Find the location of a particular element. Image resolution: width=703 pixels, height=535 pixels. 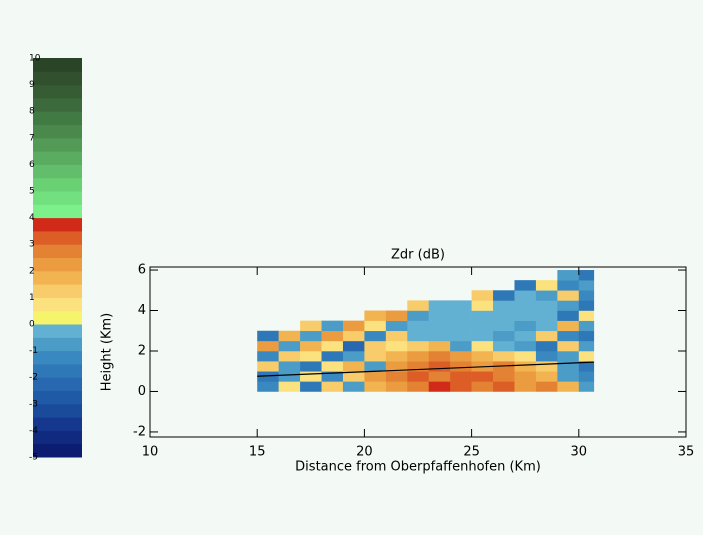

colorbar-tick-label: 8 is located at coordinates (32, 112).